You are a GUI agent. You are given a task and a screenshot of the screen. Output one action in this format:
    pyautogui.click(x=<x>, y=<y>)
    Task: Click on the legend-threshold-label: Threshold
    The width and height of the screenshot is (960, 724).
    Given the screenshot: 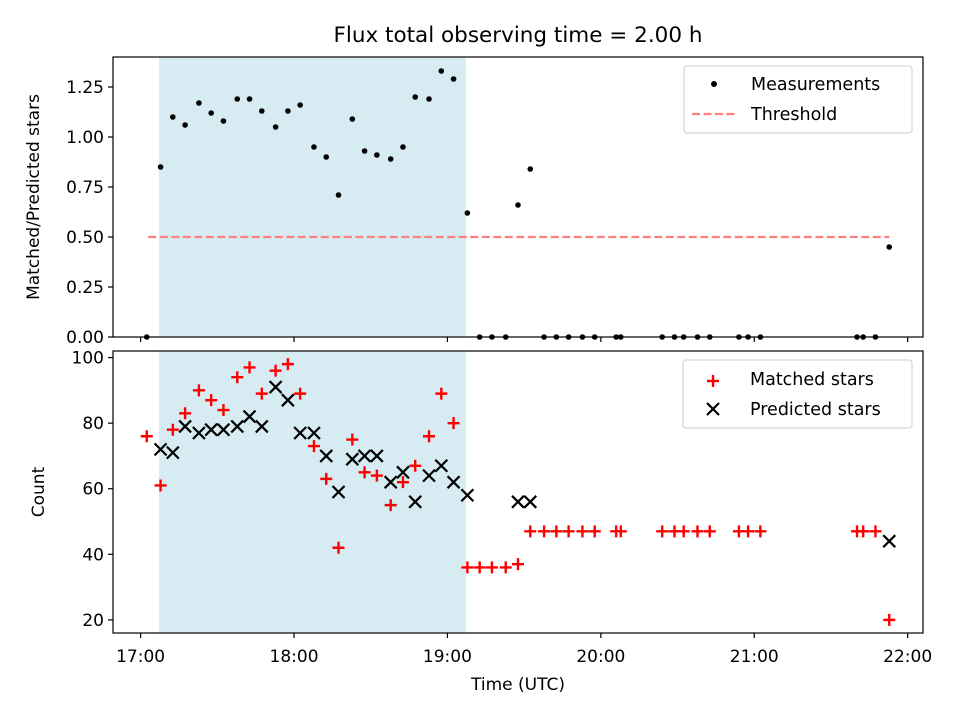 What is the action you would take?
    pyautogui.click(x=793, y=115)
    